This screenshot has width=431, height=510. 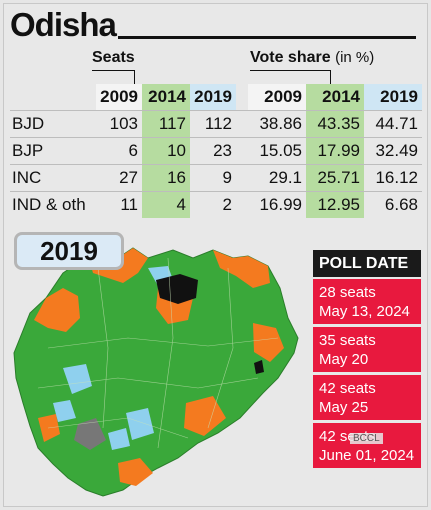 I want to click on vote-cell: 16.12, so click(x=393, y=178).